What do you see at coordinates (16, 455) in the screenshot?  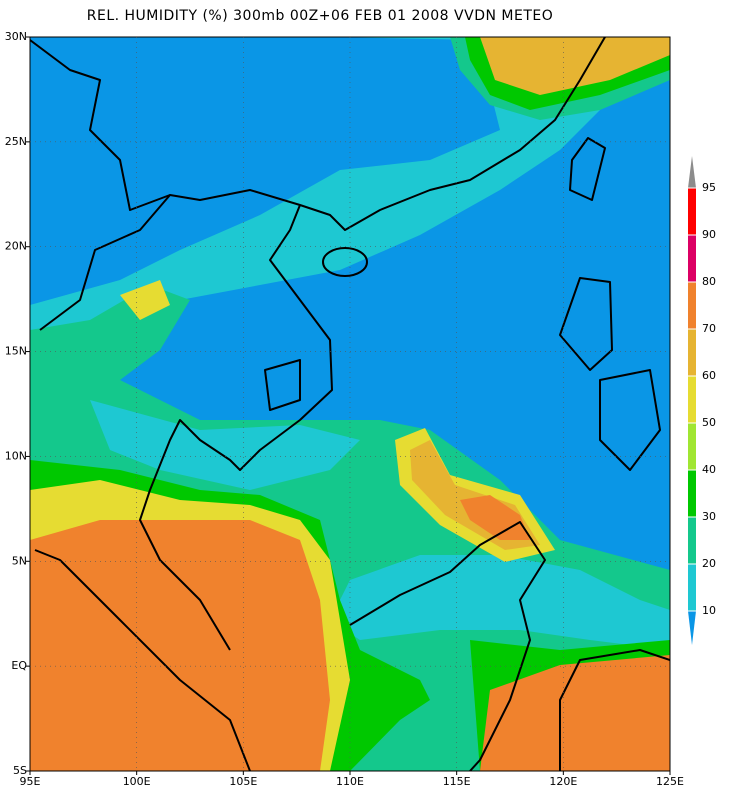 I see `y-tick-label: 10N` at bounding box center [16, 455].